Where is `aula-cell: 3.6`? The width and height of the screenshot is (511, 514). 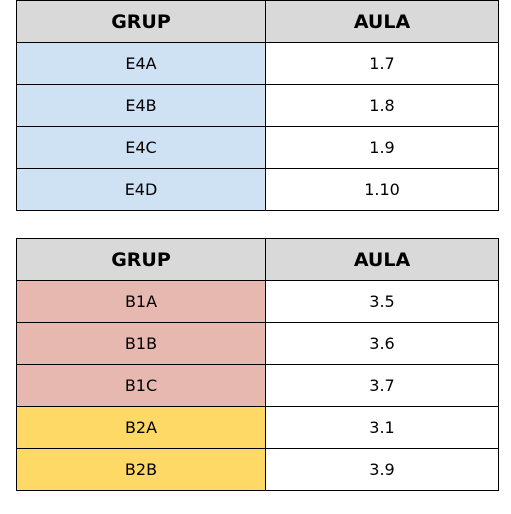 aula-cell: 3.6 is located at coordinates (382, 343).